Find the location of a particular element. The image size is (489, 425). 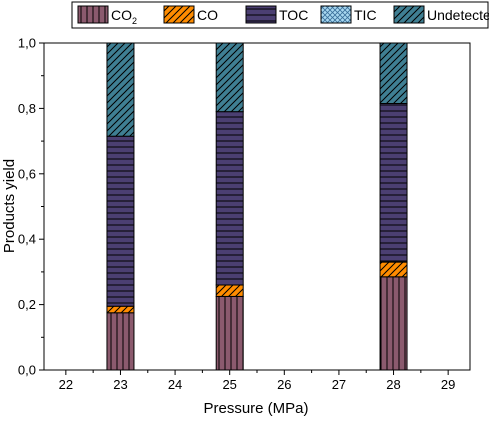

y-tick-label: 0,2 is located at coordinates (27, 304).